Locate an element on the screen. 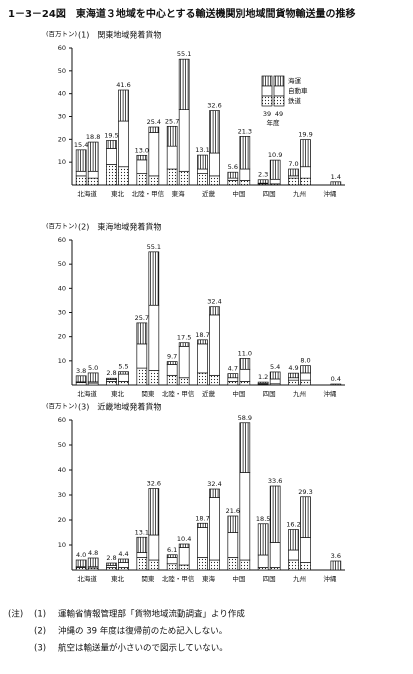 This screenshot has height=674, width=413. notes-label: (注) is located at coordinates (15, 614).